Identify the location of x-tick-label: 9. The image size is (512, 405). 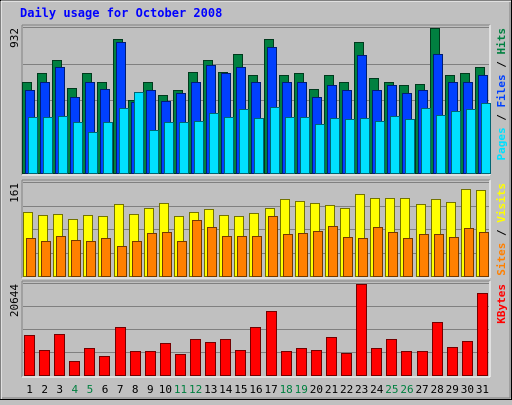
(150, 389).